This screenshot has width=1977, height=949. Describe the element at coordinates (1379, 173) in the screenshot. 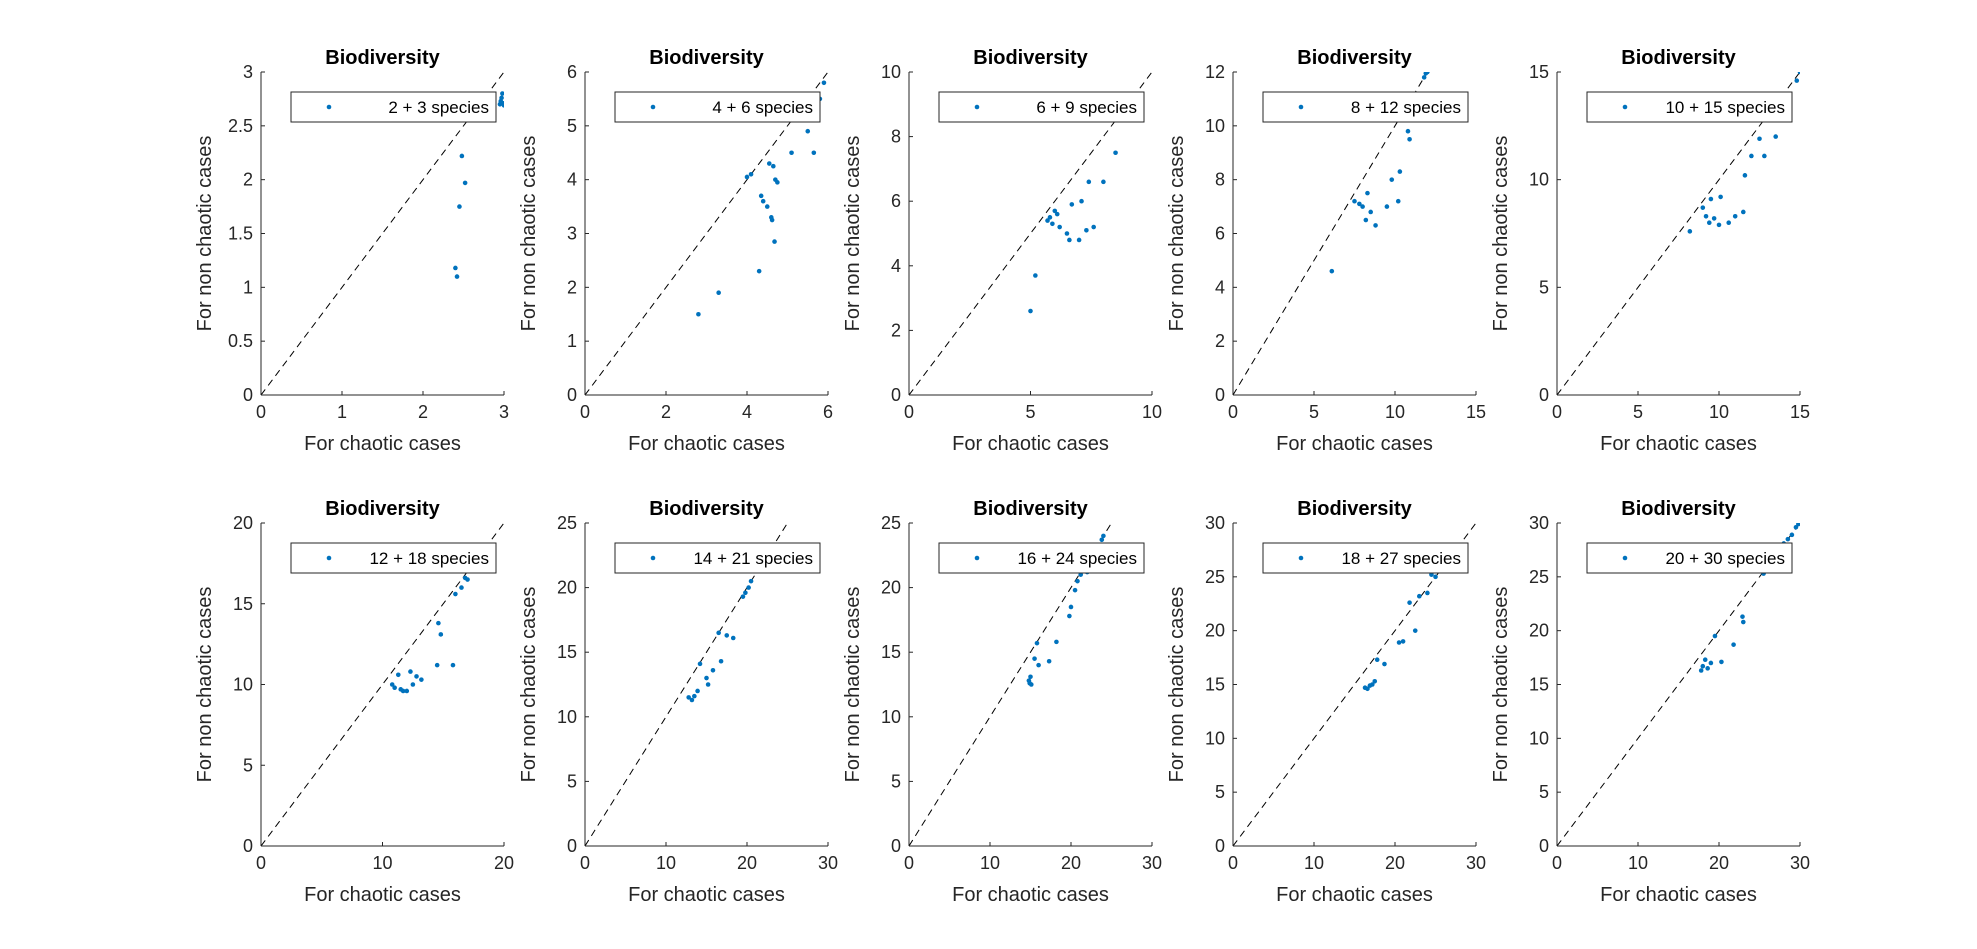

I see `series-points` at that location.